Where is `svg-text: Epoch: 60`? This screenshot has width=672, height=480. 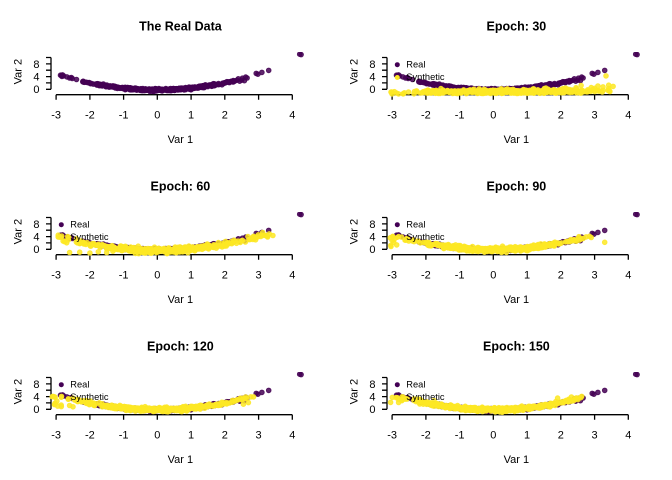 svg-text: Epoch: 60 is located at coordinates (181, 187).